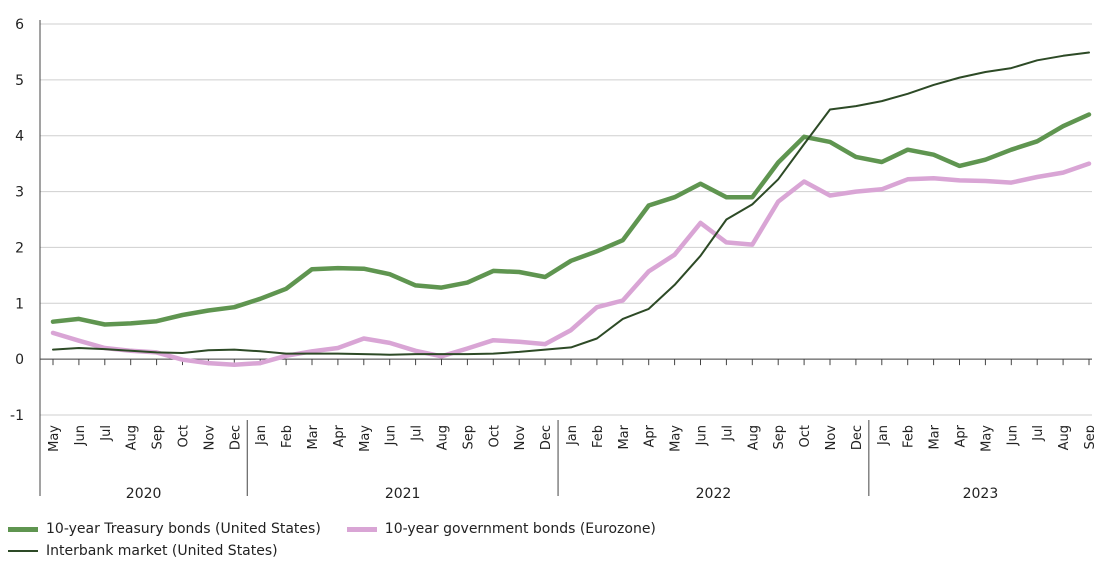 Image resolution: width=1094 pixels, height=567 pixels. What do you see at coordinates (19, 81) in the screenshot?
I see `y-tick-label: 5` at bounding box center [19, 81].